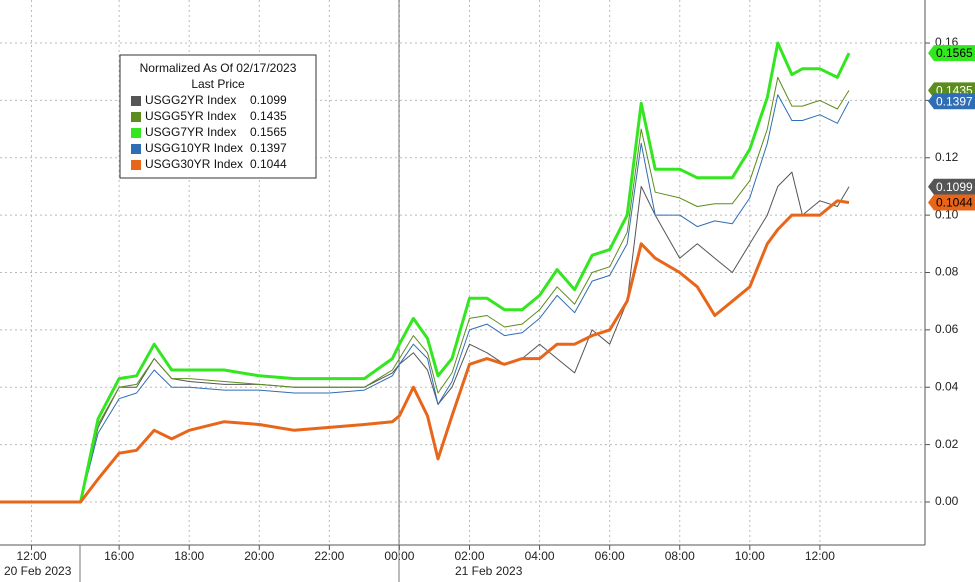 The width and height of the screenshot is (975, 582). Describe the element at coordinates (540, 556) in the screenshot. I see `x-tick-label: 04:00` at that location.